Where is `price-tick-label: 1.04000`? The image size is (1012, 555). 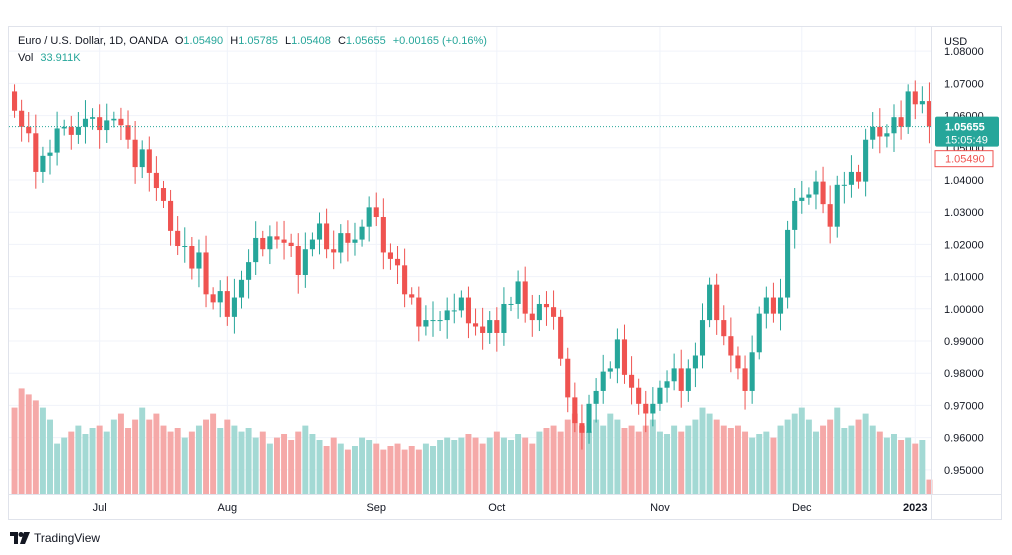 price-tick-label: 1.04000 is located at coordinates (964, 181).